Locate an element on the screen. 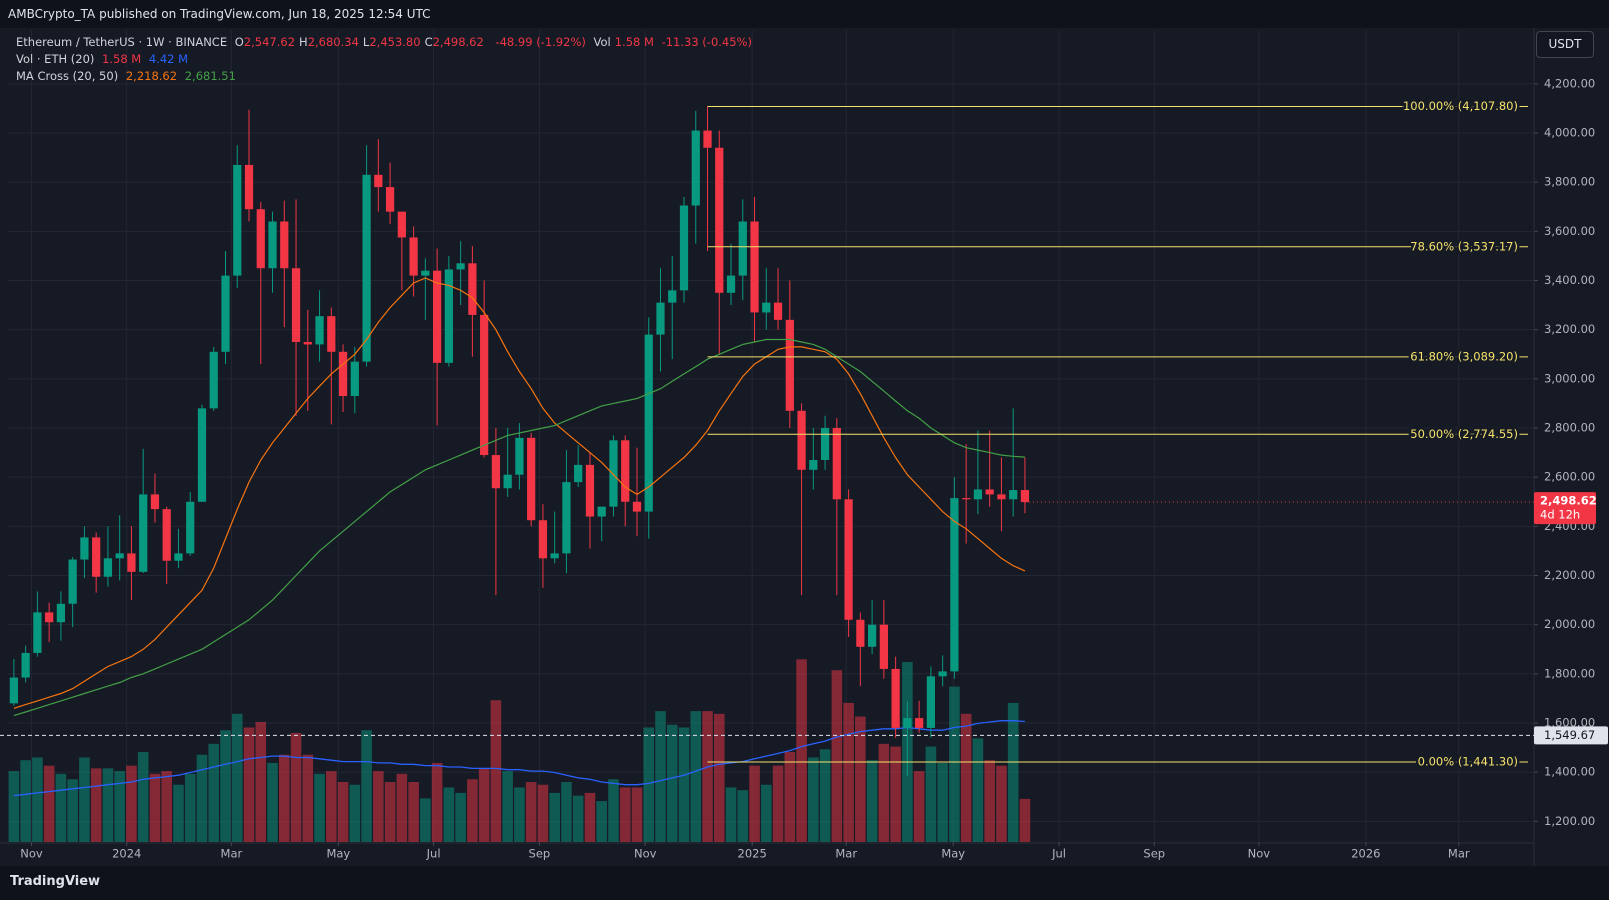 The width and height of the screenshot is (1609, 900). y-tick-label: 2,000.00 is located at coordinates (1569, 624).